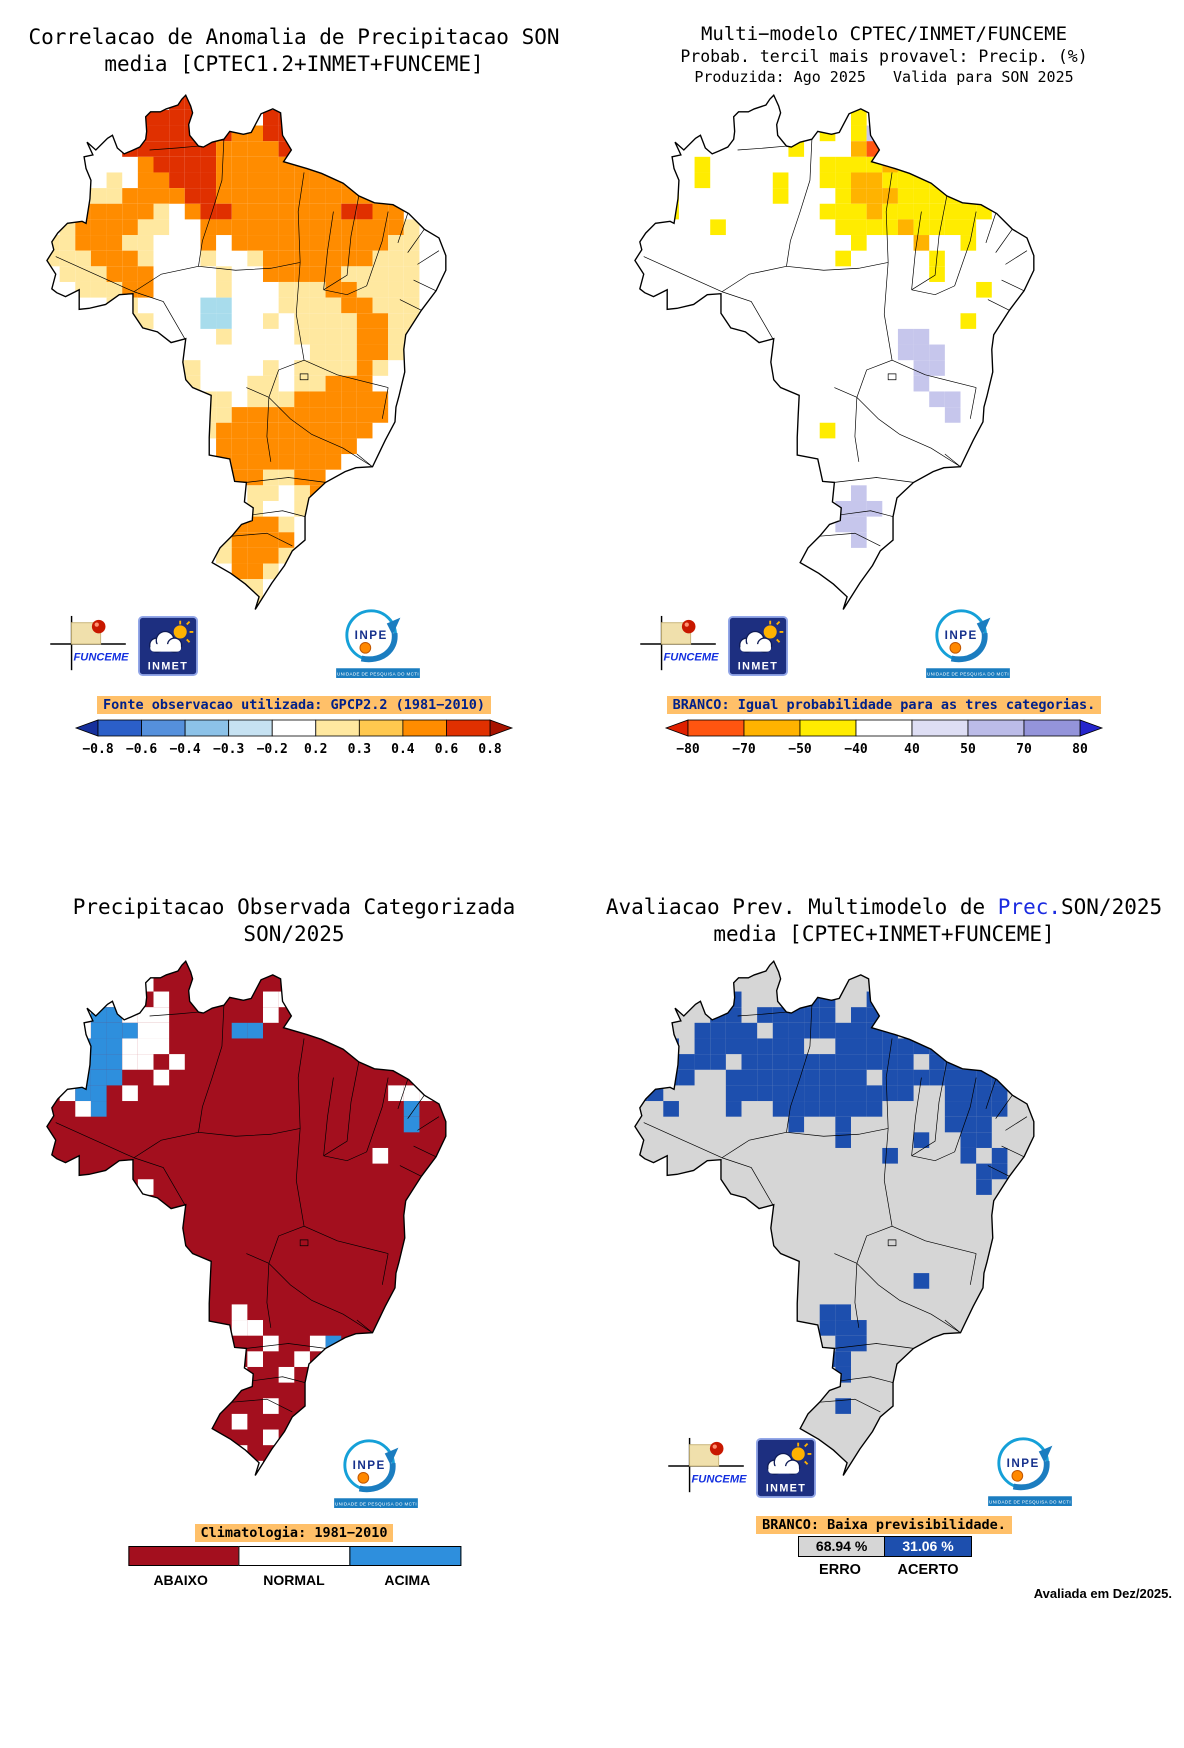 Image resolution: width=1184 pixels, height=1748 pixels. What do you see at coordinates (800, 749) in the screenshot?
I see `svg-text: −50` at bounding box center [800, 749].